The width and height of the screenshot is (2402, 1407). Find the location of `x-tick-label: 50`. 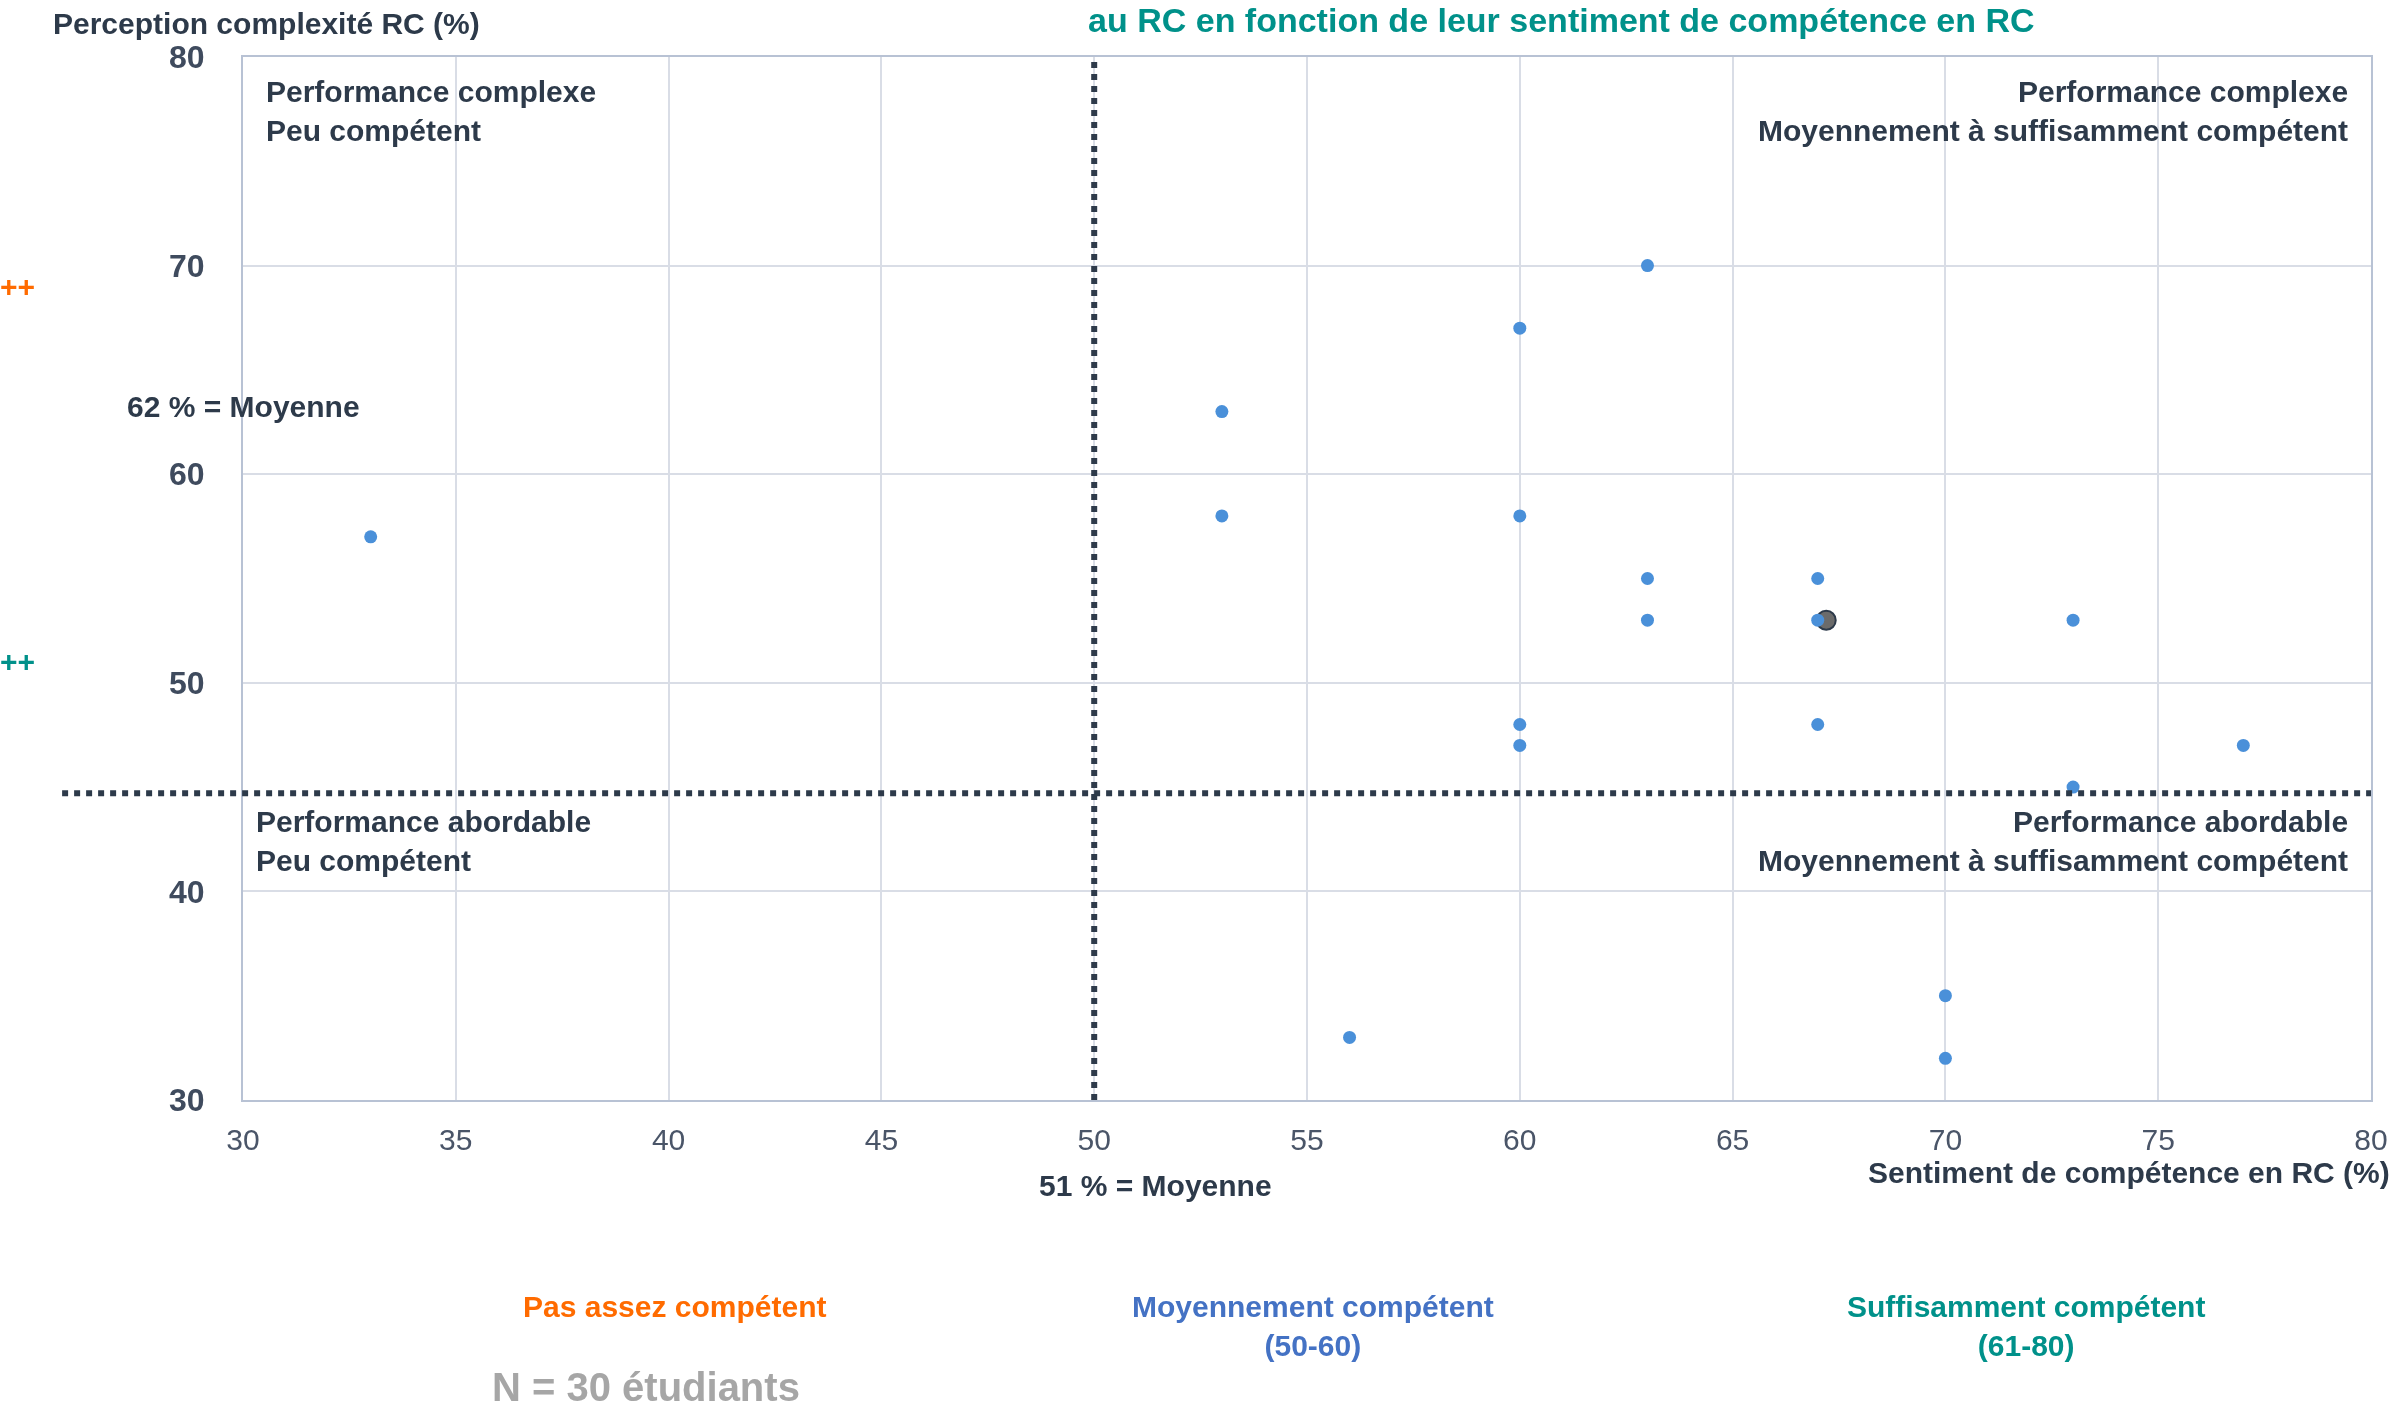

x-tick-label: 50 is located at coordinates (1094, 1139).